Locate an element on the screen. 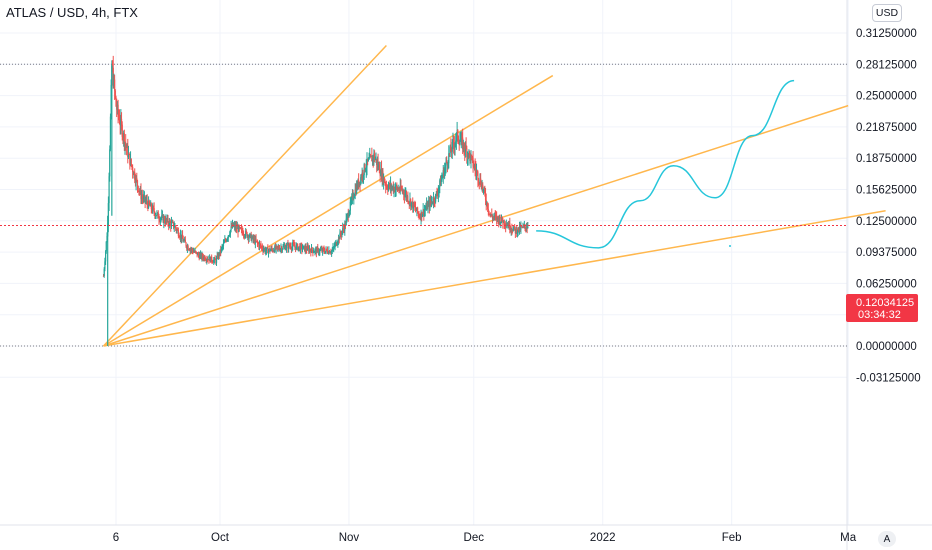  projection-path is located at coordinates (665, 164).